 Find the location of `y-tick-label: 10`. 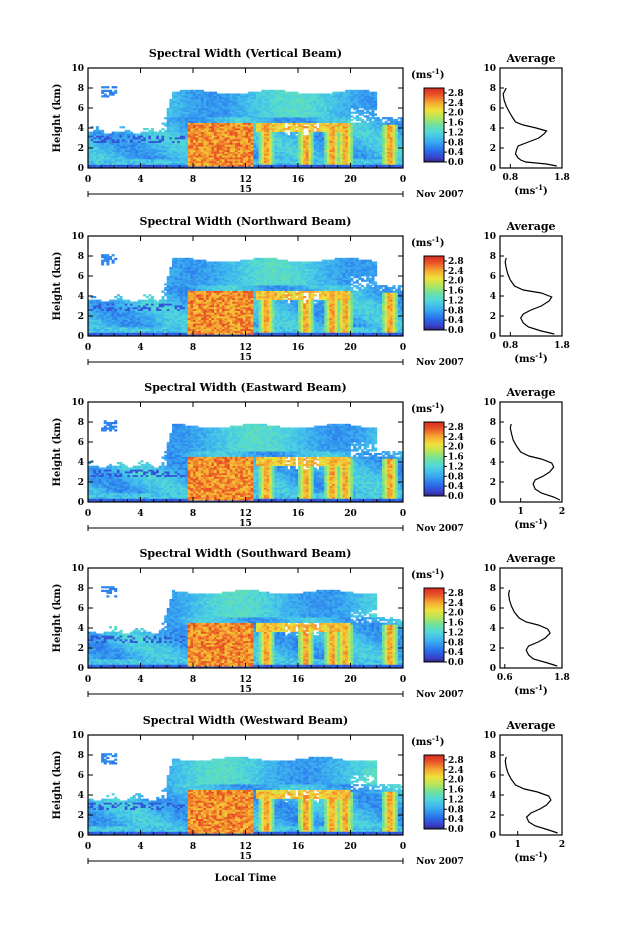

y-tick-label: 10 is located at coordinates (77, 69).